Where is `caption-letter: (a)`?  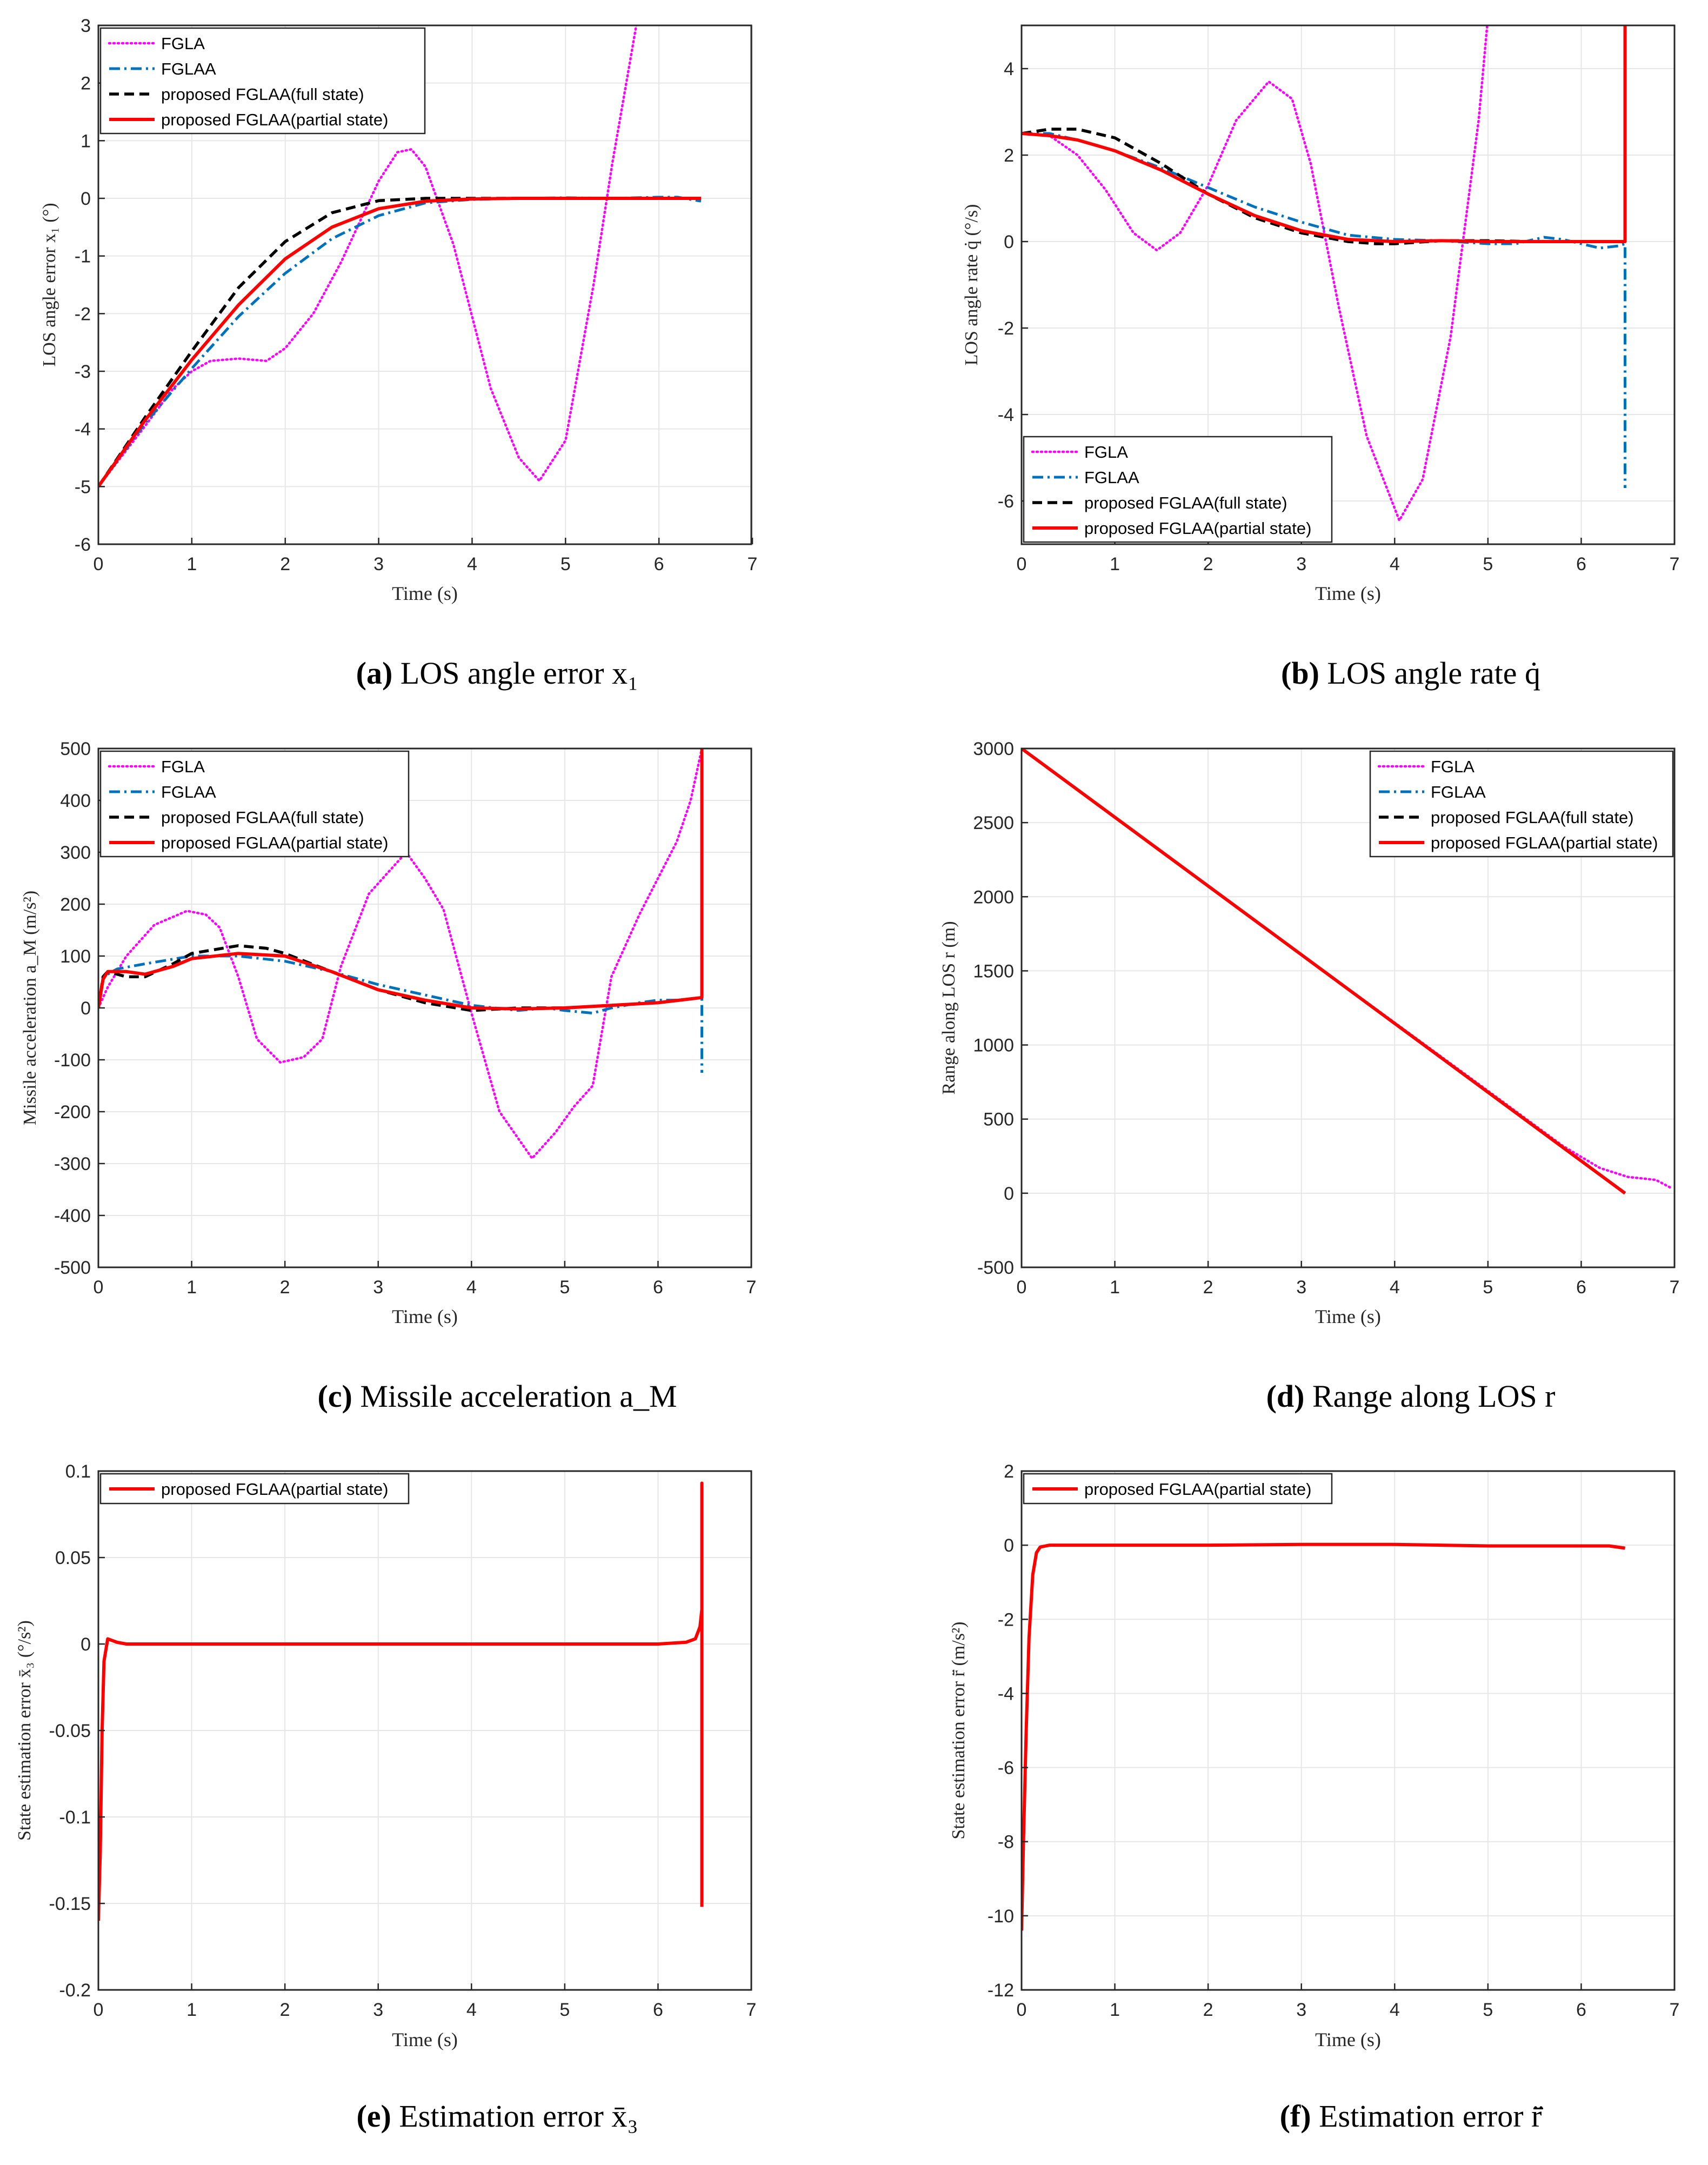 caption-letter: (a) is located at coordinates (375, 673).